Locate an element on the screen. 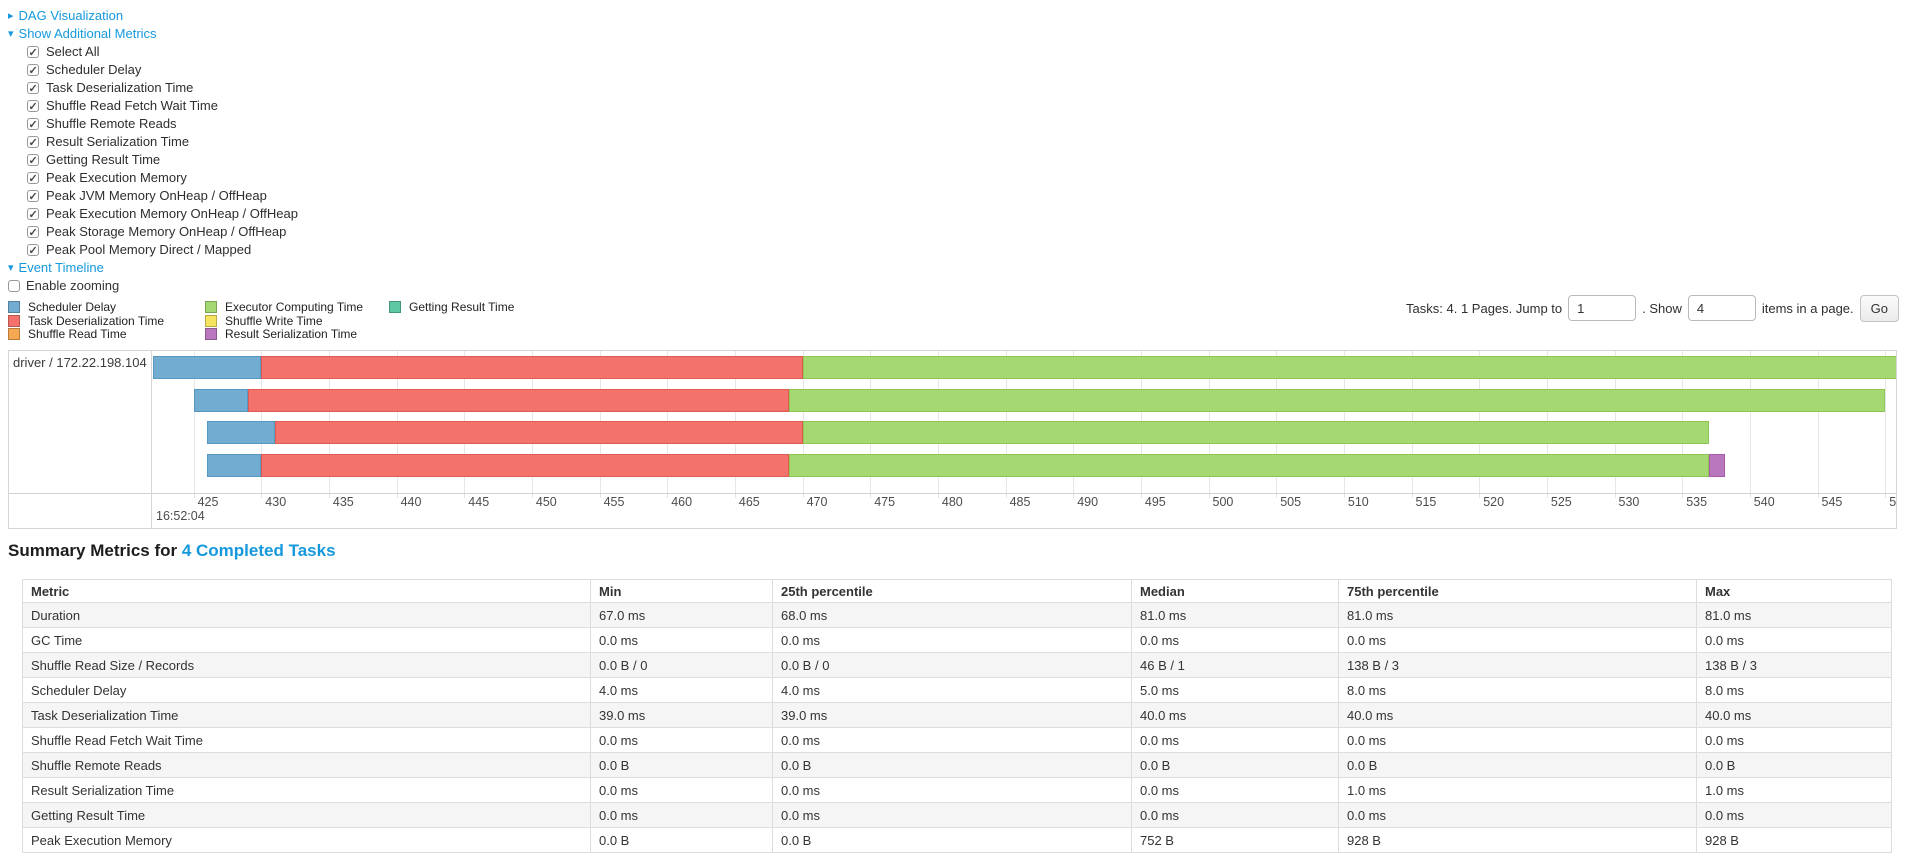 Image resolution: width=1907 pixels, height=865 pixels. summary-cell: Shuffle Remote Reads is located at coordinates (306, 765).